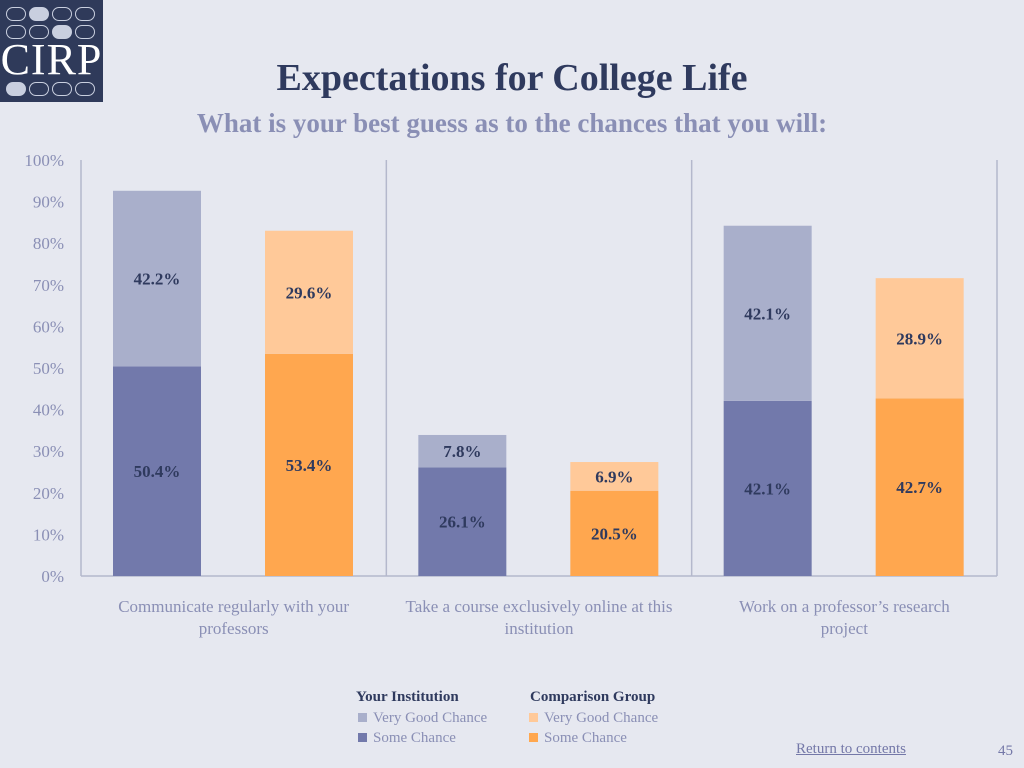 The width and height of the screenshot is (1024, 768). What do you see at coordinates (593, 697) in the screenshot?
I see `legend-title-comparison: Comparison Group` at bounding box center [593, 697].